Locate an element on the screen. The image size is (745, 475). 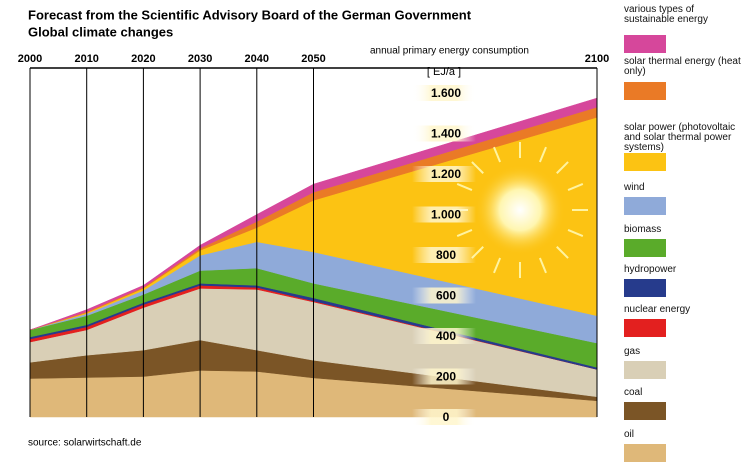
x-tick-label: 2020 is located at coordinates (143, 59).